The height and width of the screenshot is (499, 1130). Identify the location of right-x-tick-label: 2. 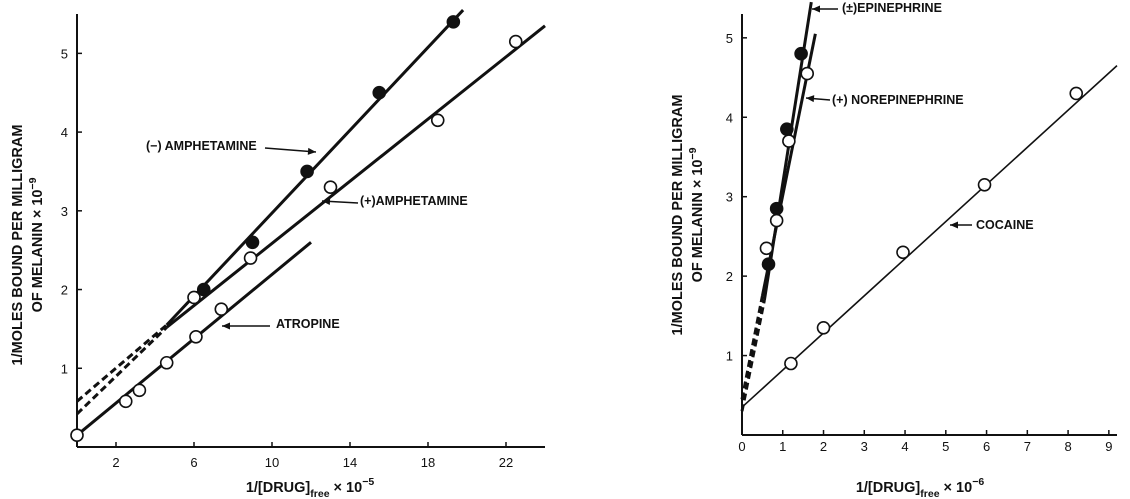
(823, 446).